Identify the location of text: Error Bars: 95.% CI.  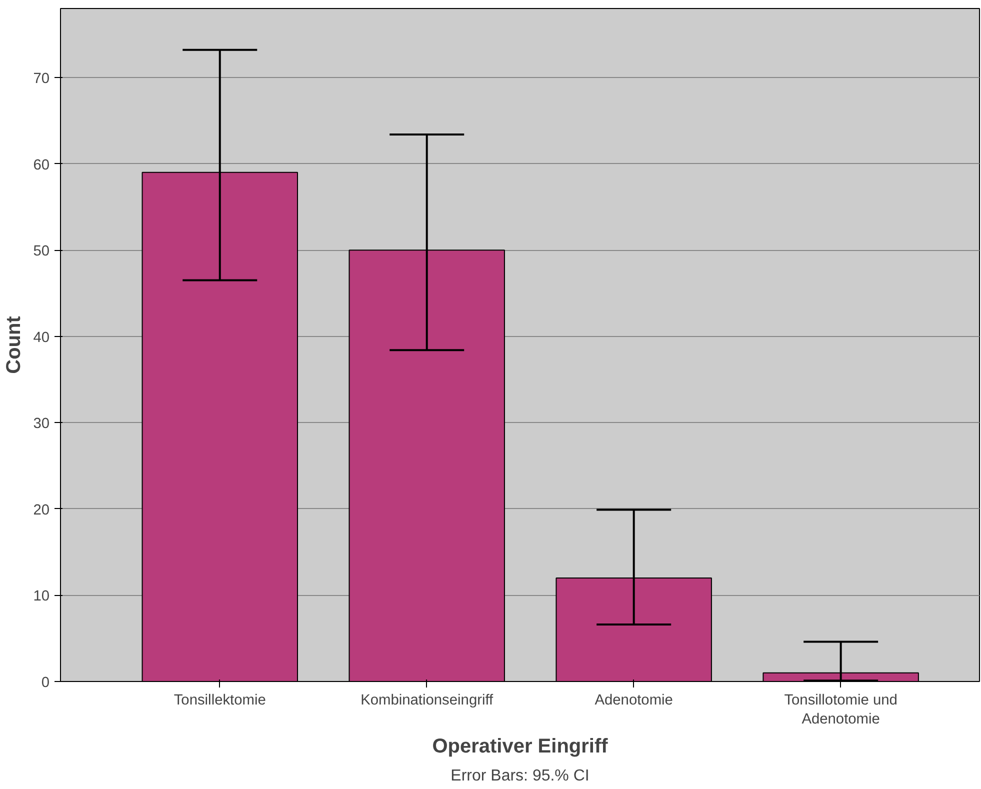
(520, 776).